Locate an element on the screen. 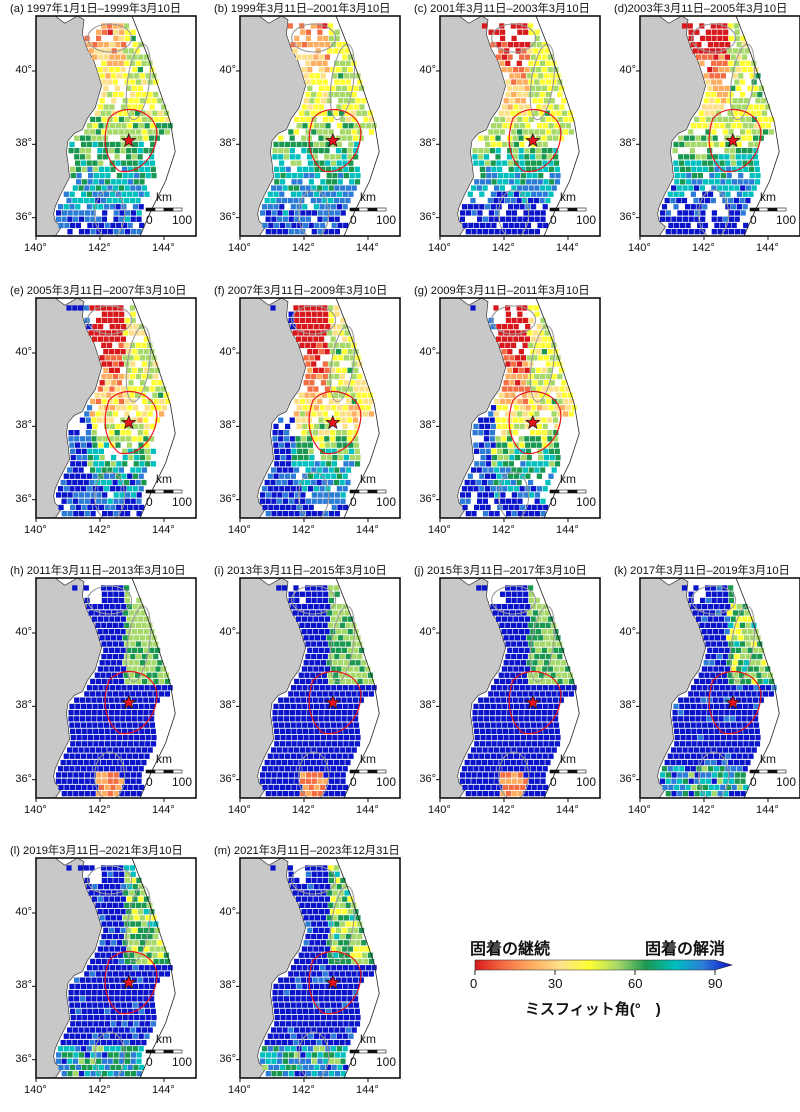 The height and width of the screenshot is (1112, 800). scale-hundred-label: 100 is located at coordinates (586, 502).